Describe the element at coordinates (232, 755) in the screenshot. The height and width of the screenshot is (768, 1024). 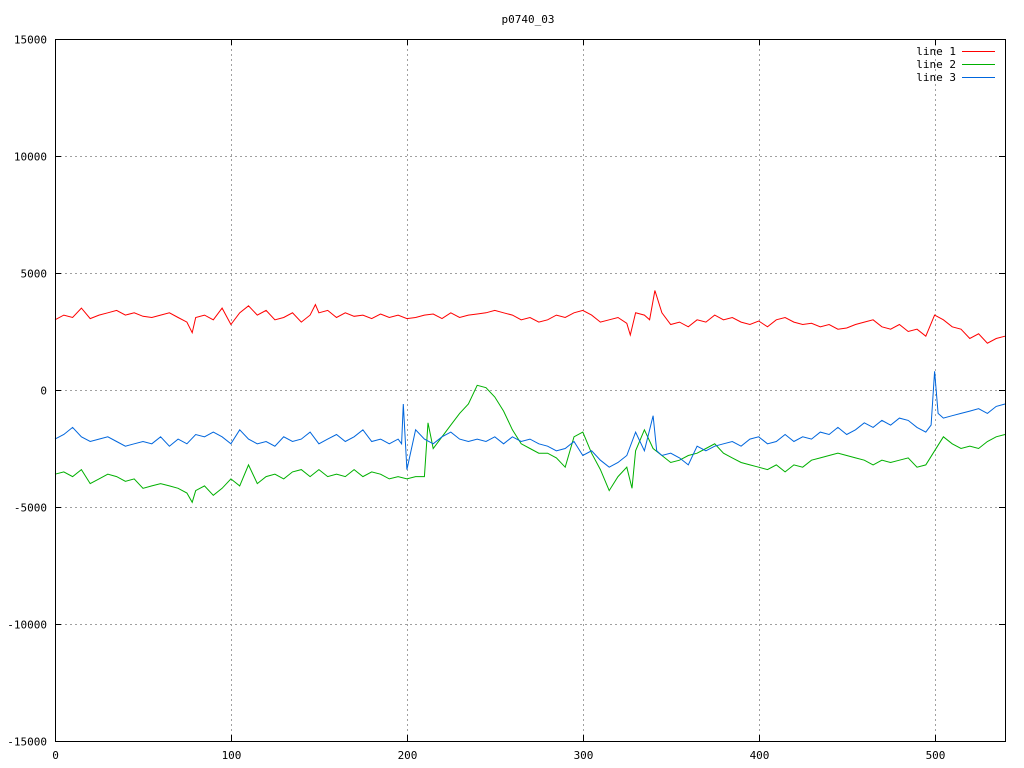
I see `x-tick-label-100: 100` at that location.